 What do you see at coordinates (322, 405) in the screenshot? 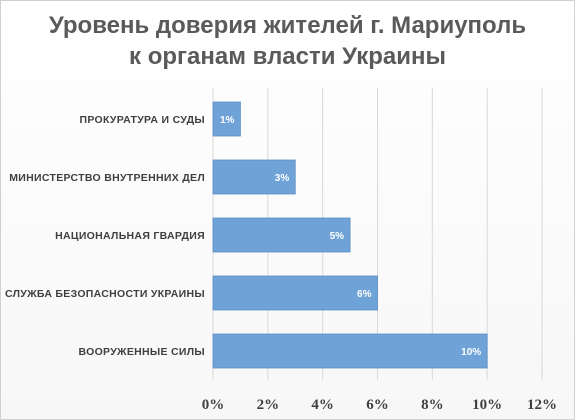
I see `x-tick-label: 4%` at bounding box center [322, 405].